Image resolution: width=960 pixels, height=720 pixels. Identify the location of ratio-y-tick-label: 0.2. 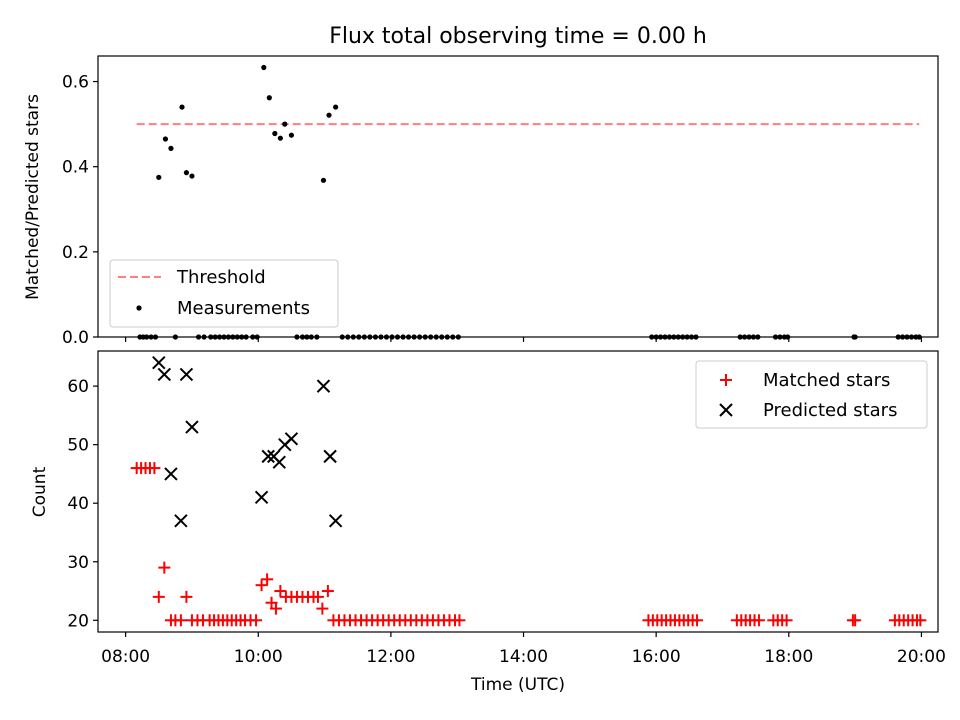
(75, 253).